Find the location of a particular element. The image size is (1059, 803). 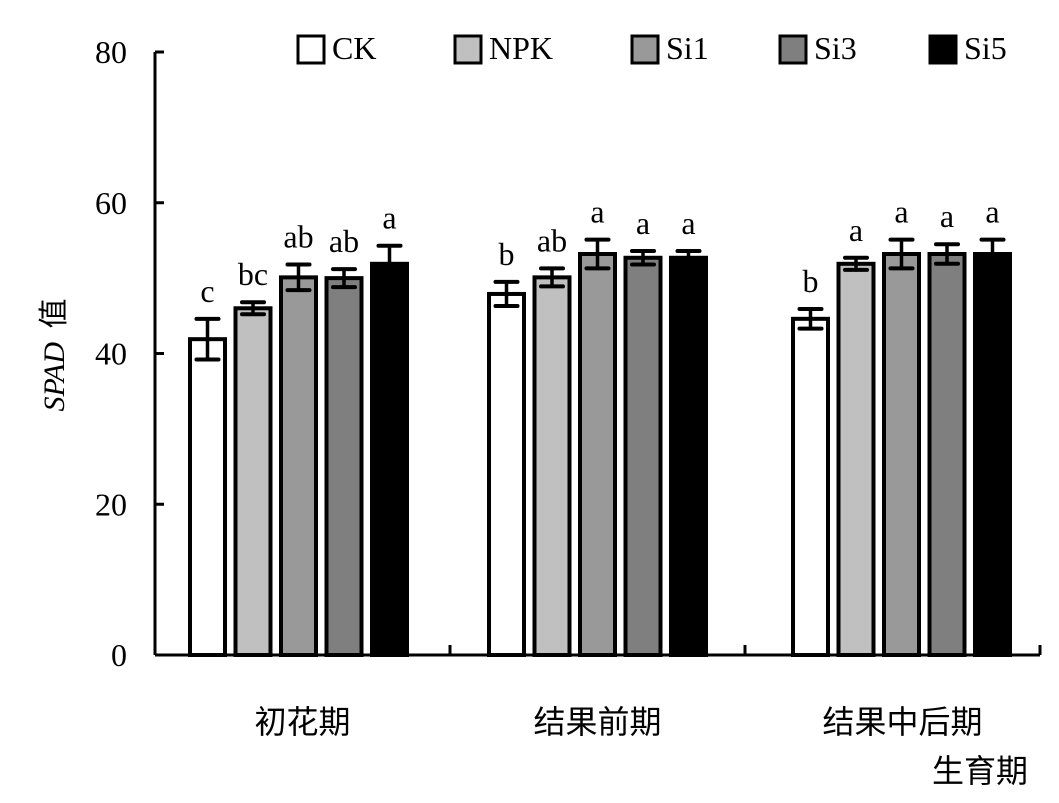

legend-label-si1: Si1 is located at coordinates (687, 48).